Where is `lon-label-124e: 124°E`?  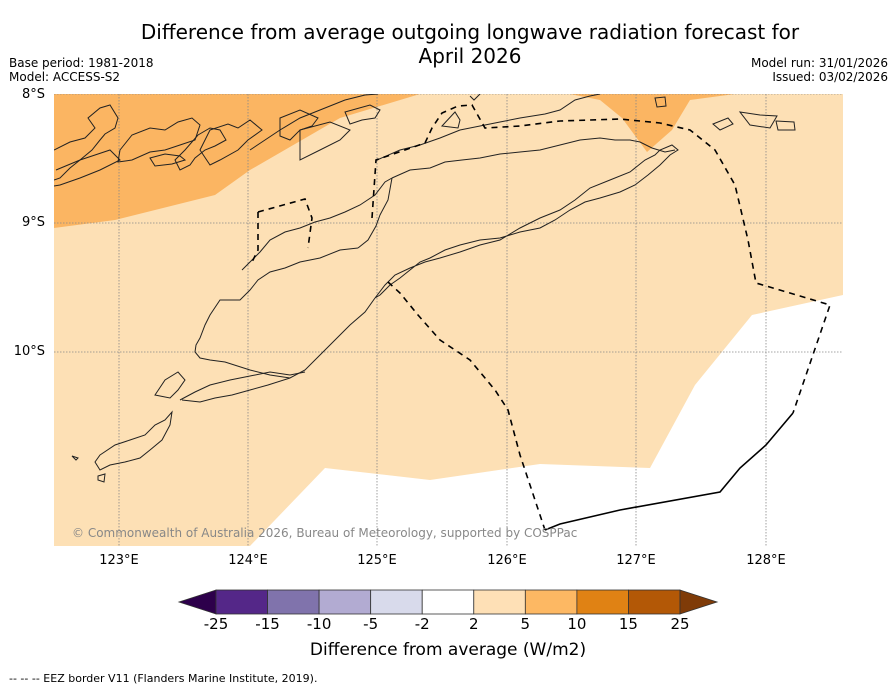 lon-label-124e: 124°E is located at coordinates (248, 560).